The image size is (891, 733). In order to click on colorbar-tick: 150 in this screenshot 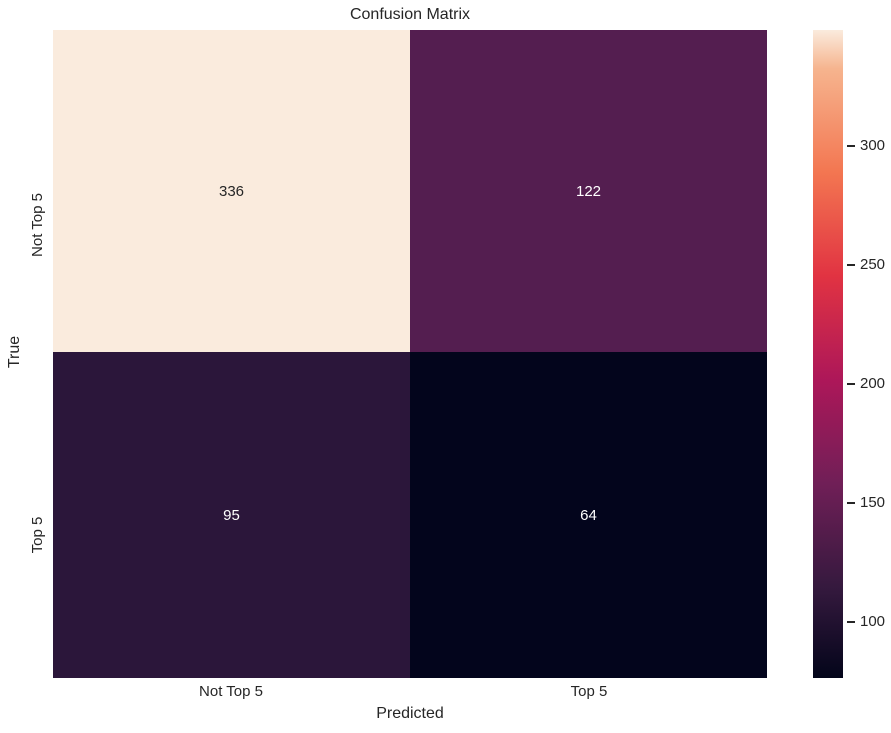, I will do `click(852, 503)`.